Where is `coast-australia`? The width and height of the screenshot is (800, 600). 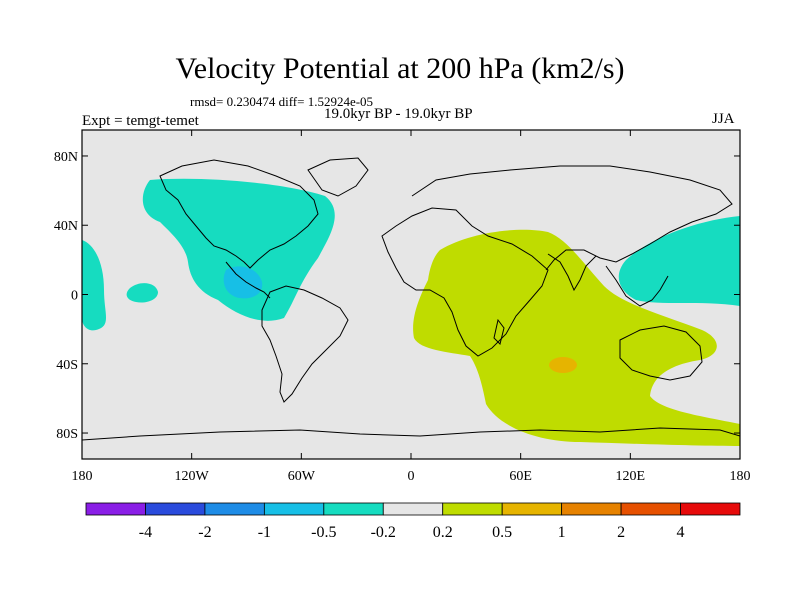 coast-australia is located at coordinates (661, 353).